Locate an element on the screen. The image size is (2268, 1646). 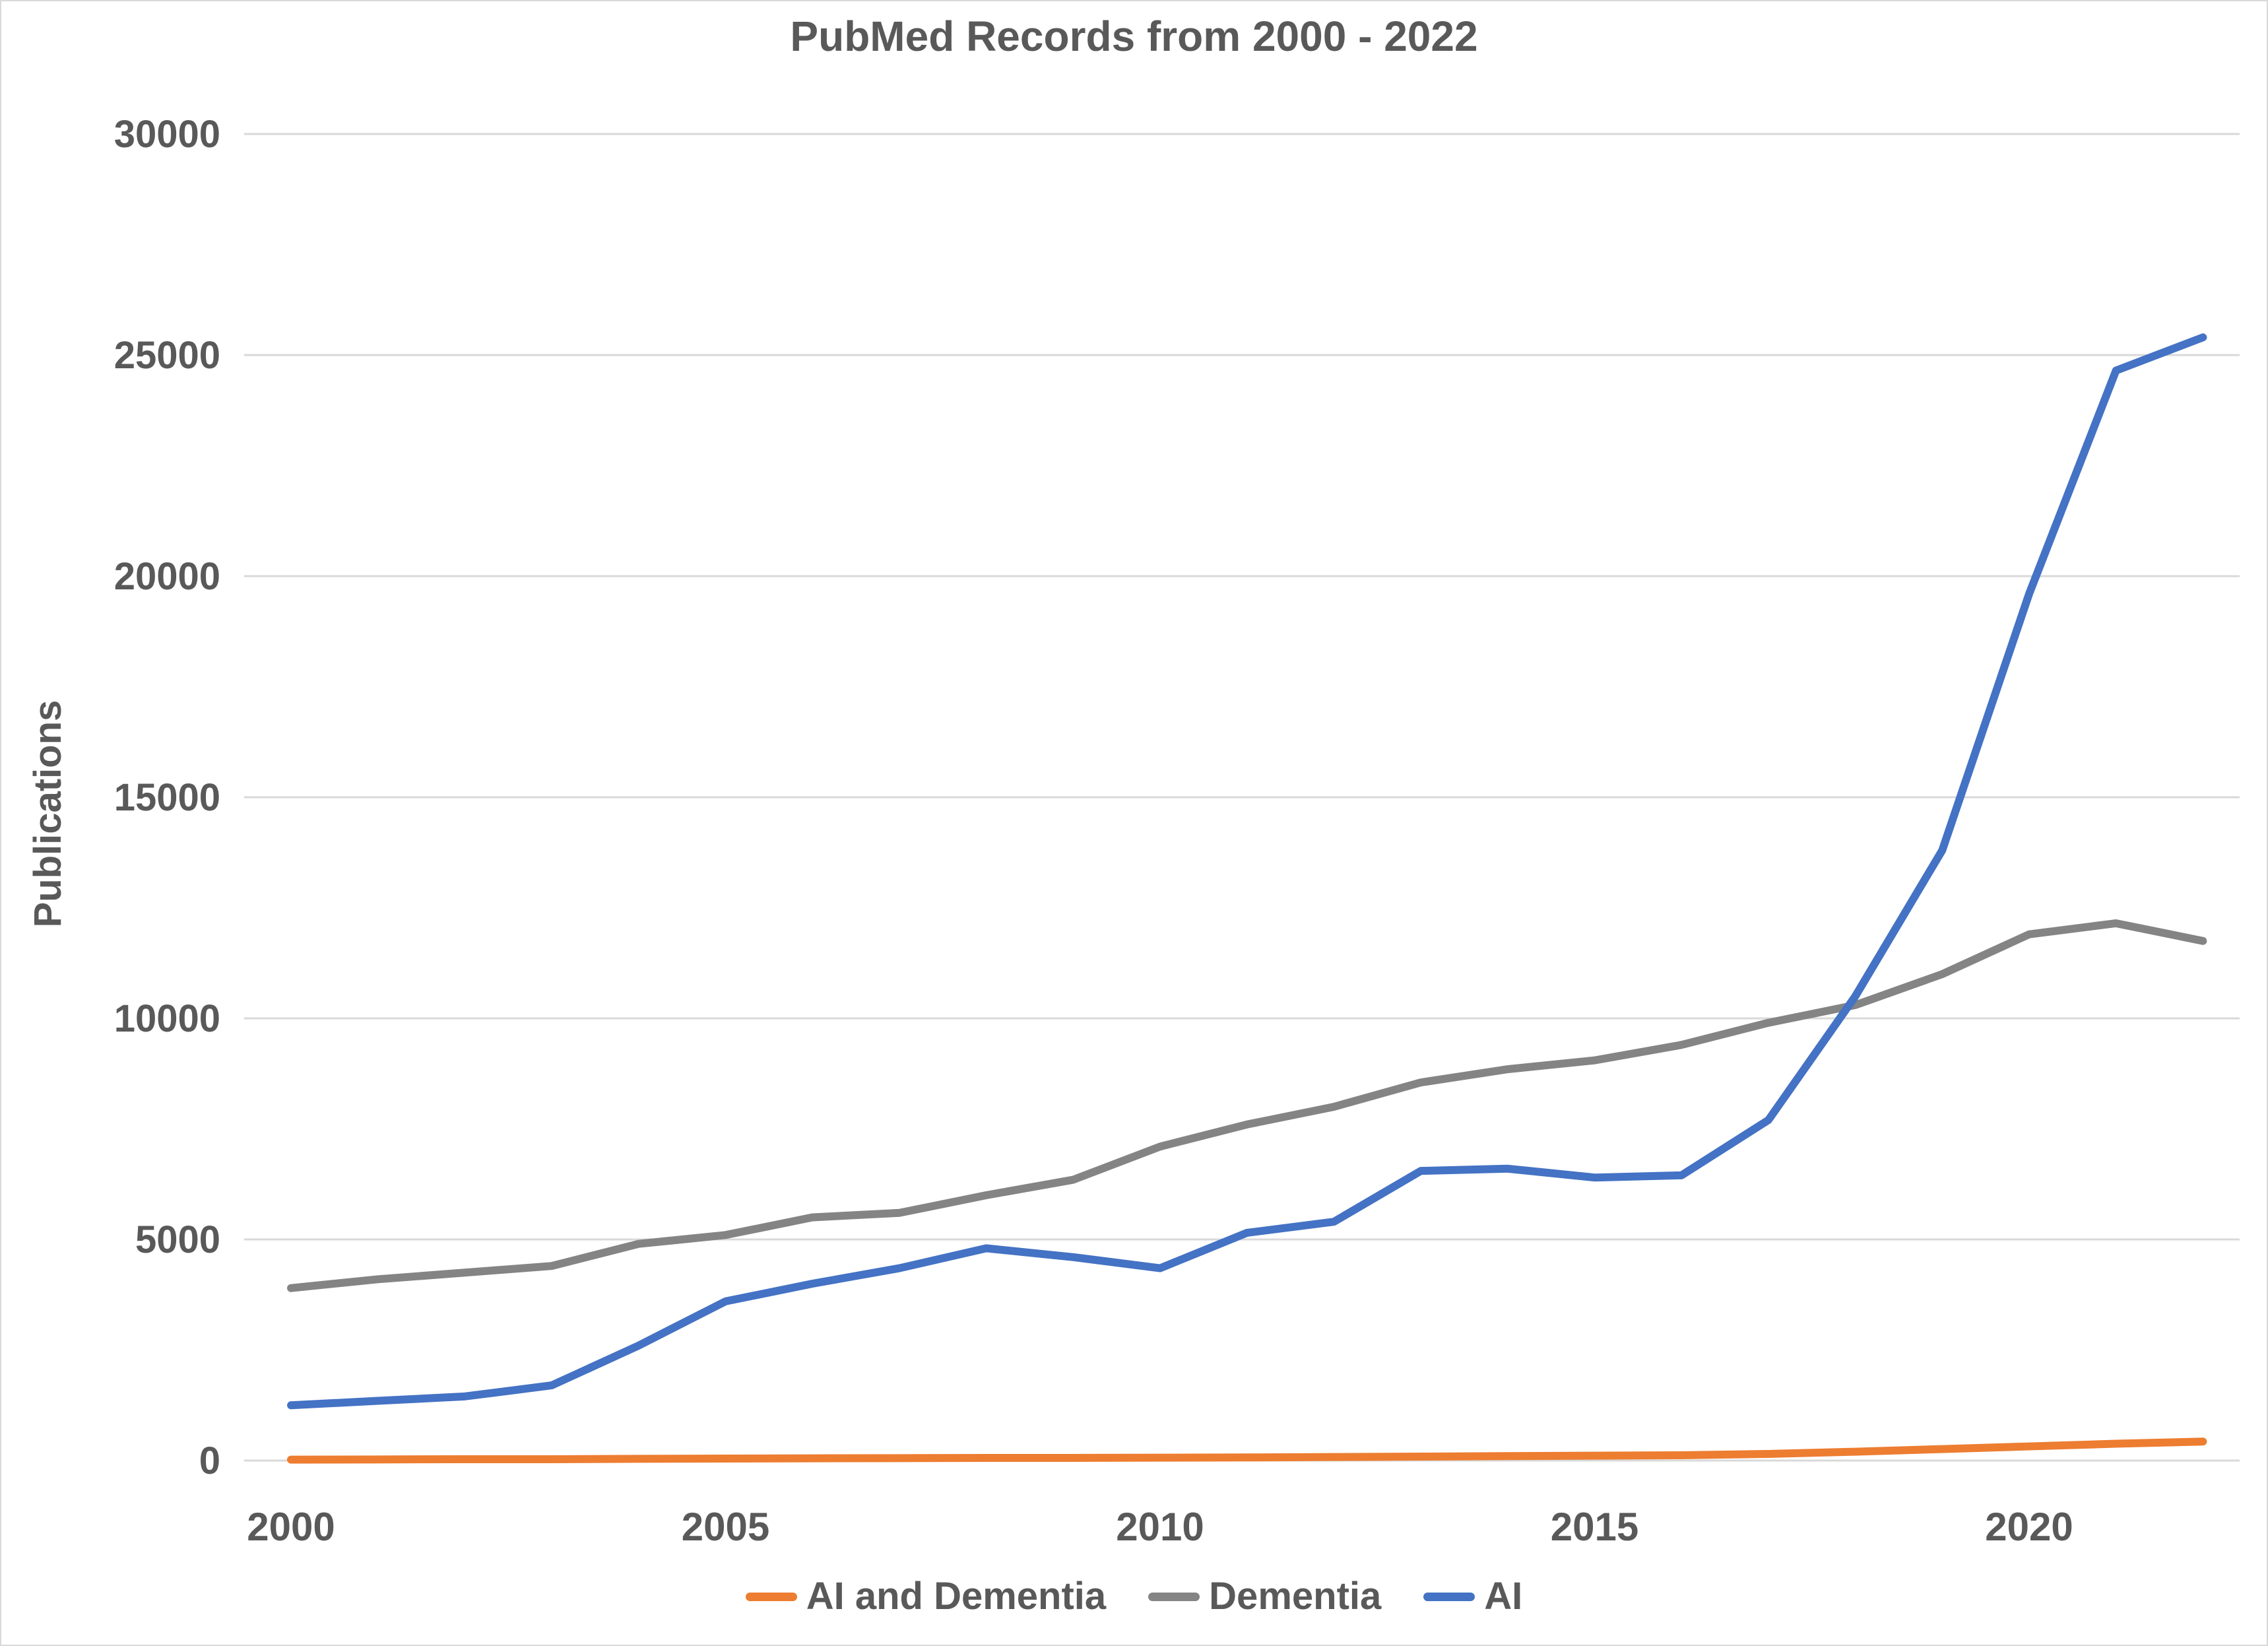
y-tick-label-15000: 15000 is located at coordinates (167, 798).